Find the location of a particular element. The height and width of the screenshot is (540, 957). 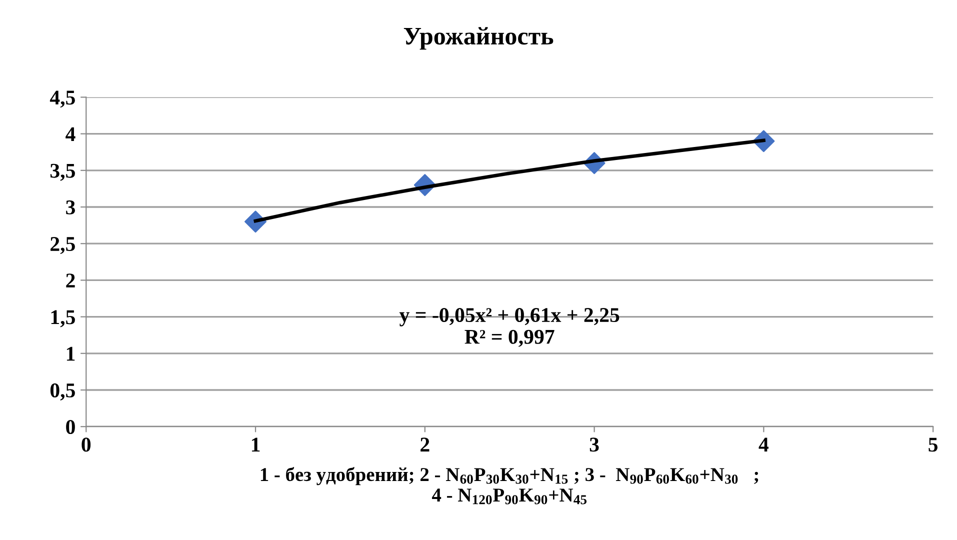

y-tick-label: 3 is located at coordinates (70, 207).